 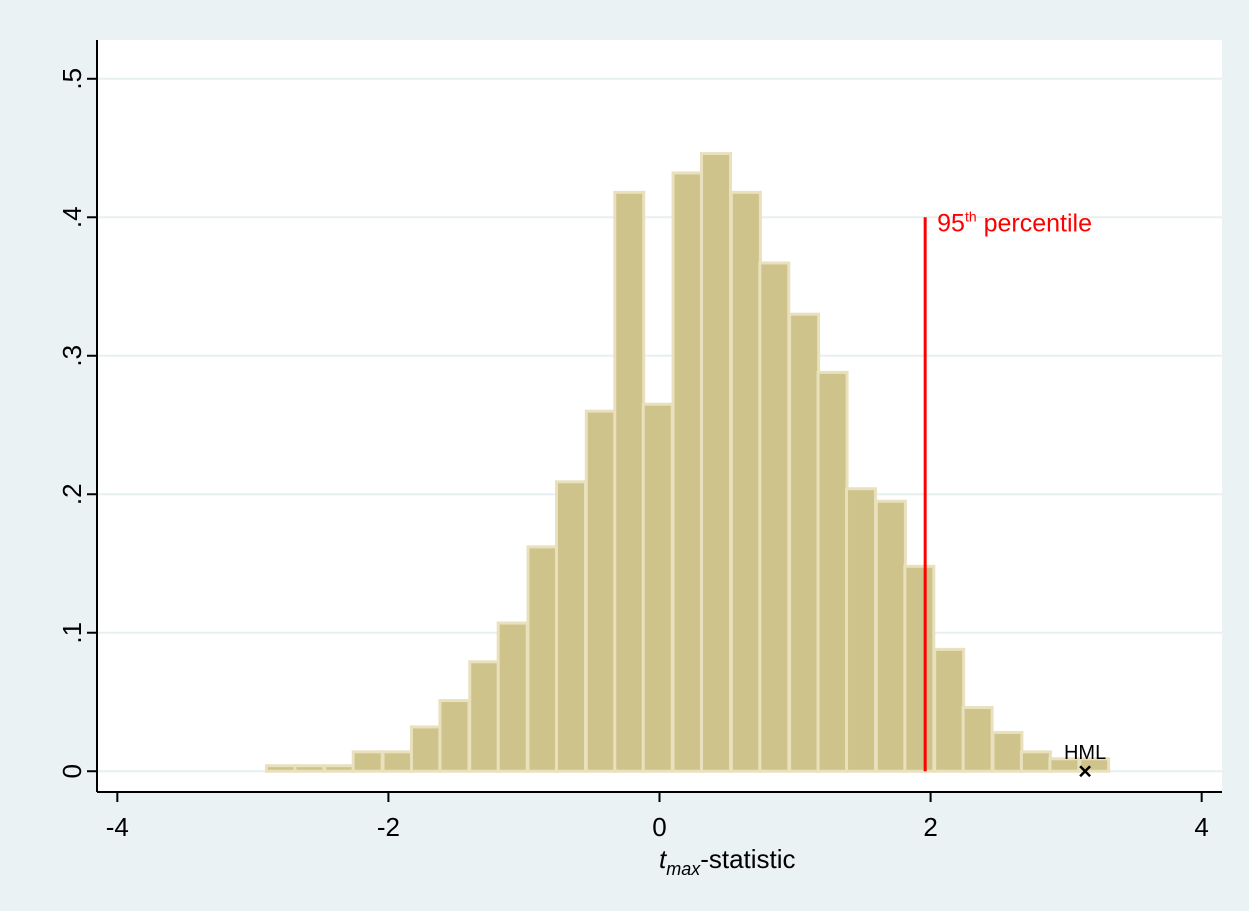 What do you see at coordinates (659, 827) in the screenshot?
I see `x-tick-label: 0` at bounding box center [659, 827].